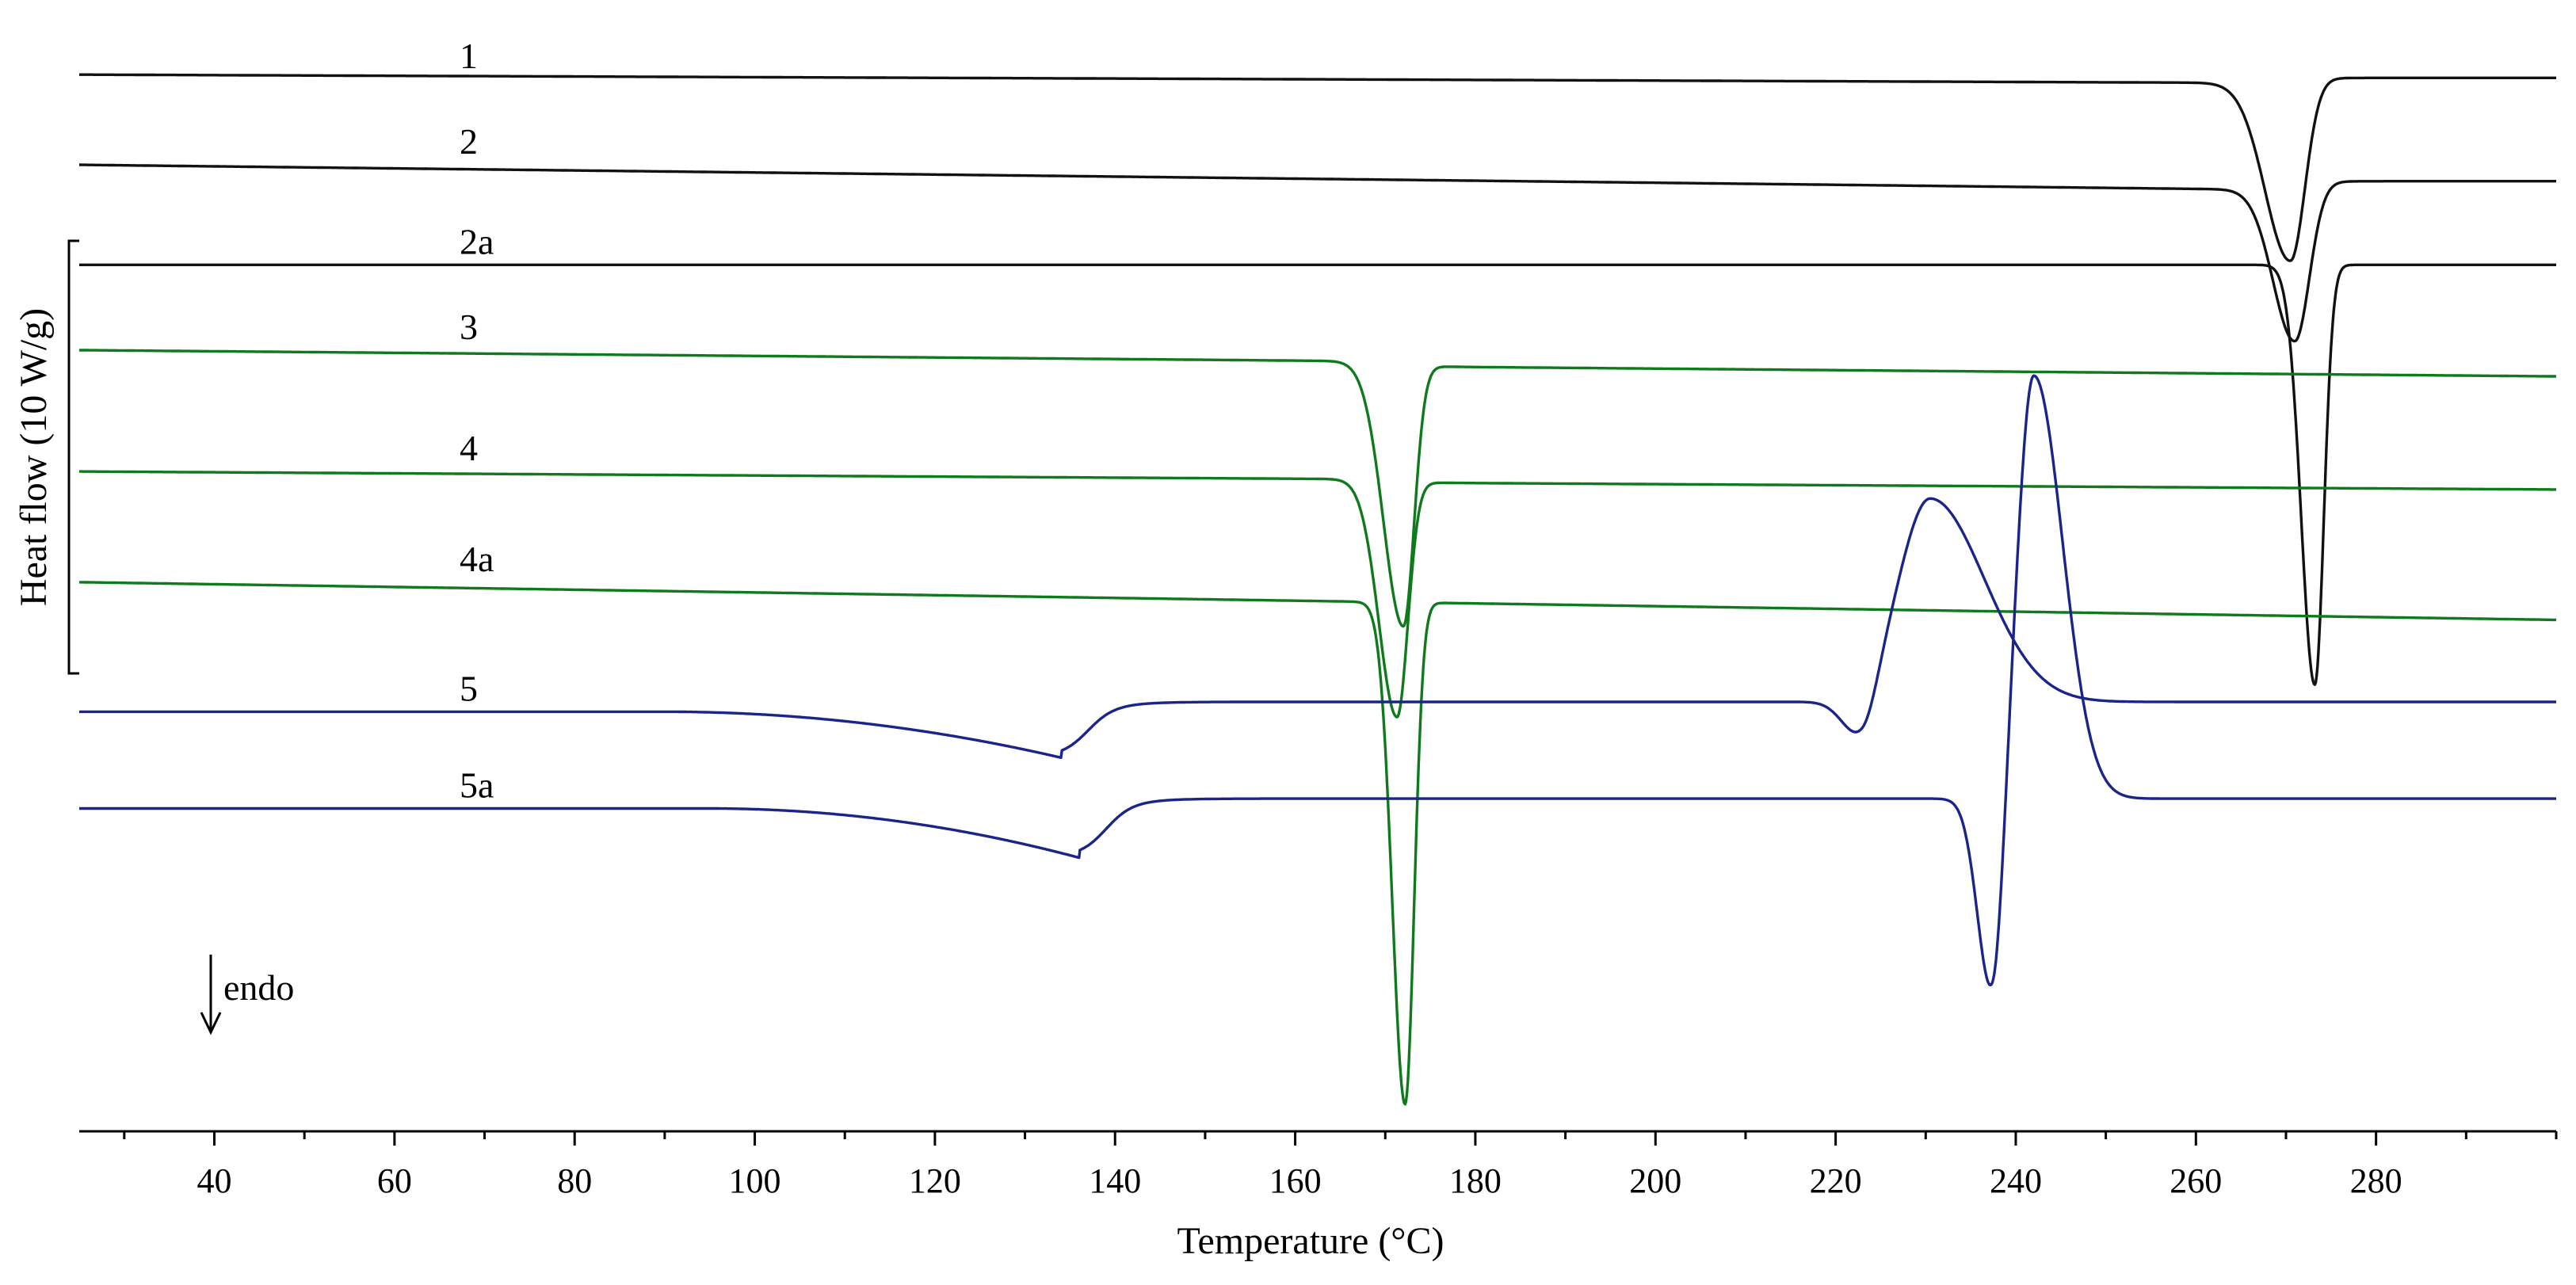  I want to click on x-tick-label: 280, so click(2376, 1180).